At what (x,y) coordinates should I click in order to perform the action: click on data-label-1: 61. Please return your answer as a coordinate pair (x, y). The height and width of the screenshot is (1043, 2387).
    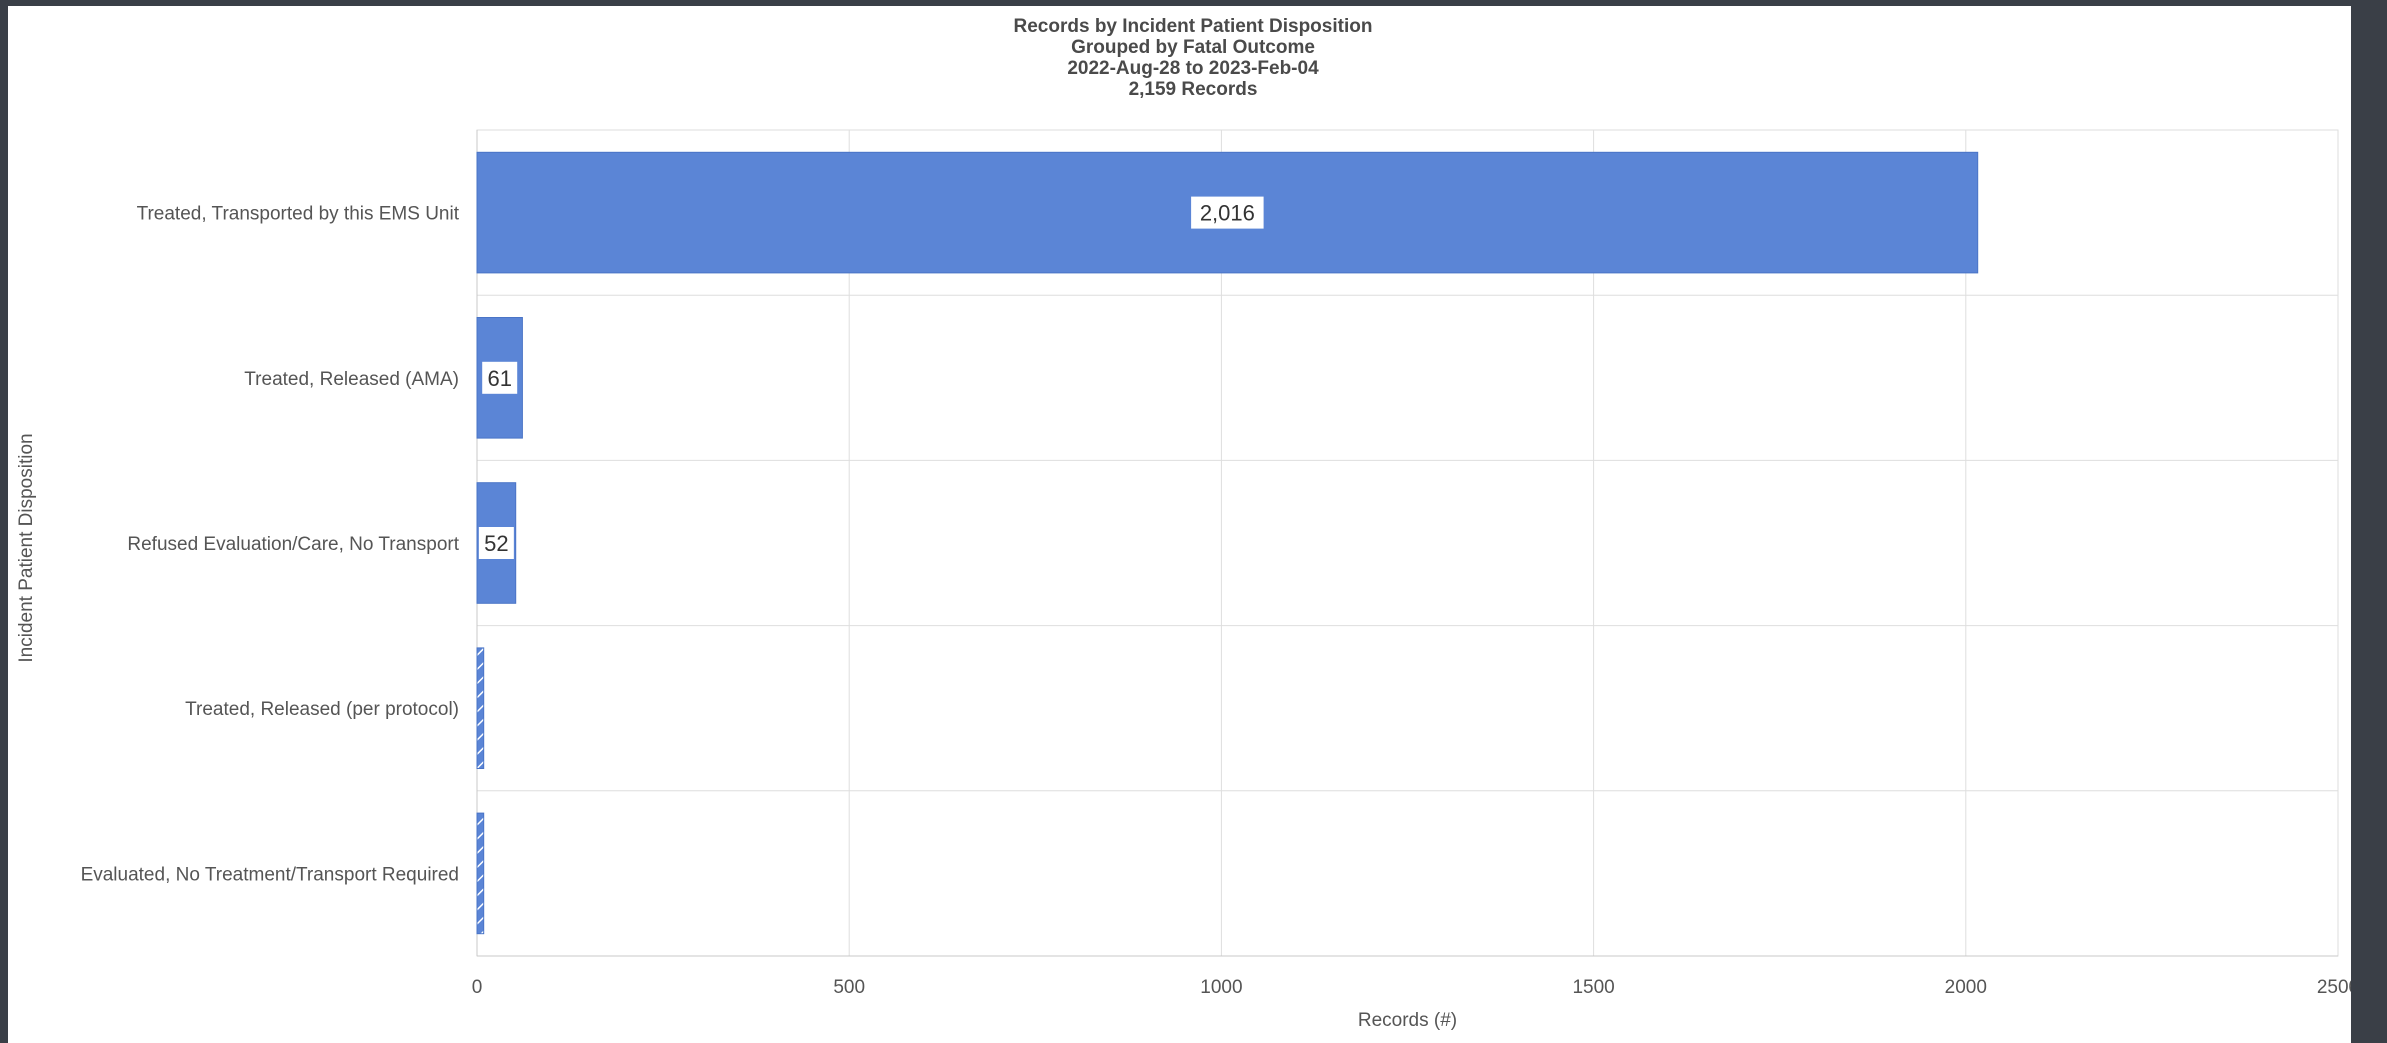
    Looking at the image, I should click on (500, 377).